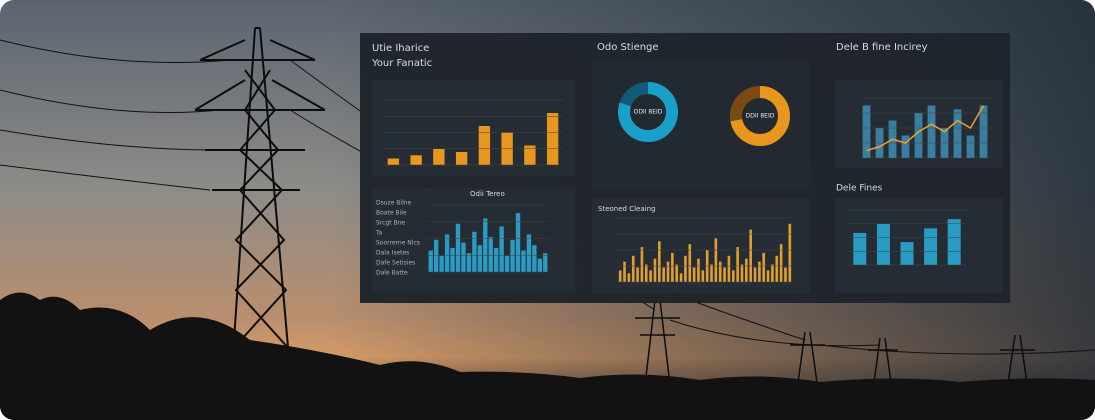 The width and height of the screenshot is (1095, 420). I want to click on list-item: Srcgt Bne, so click(390, 223).